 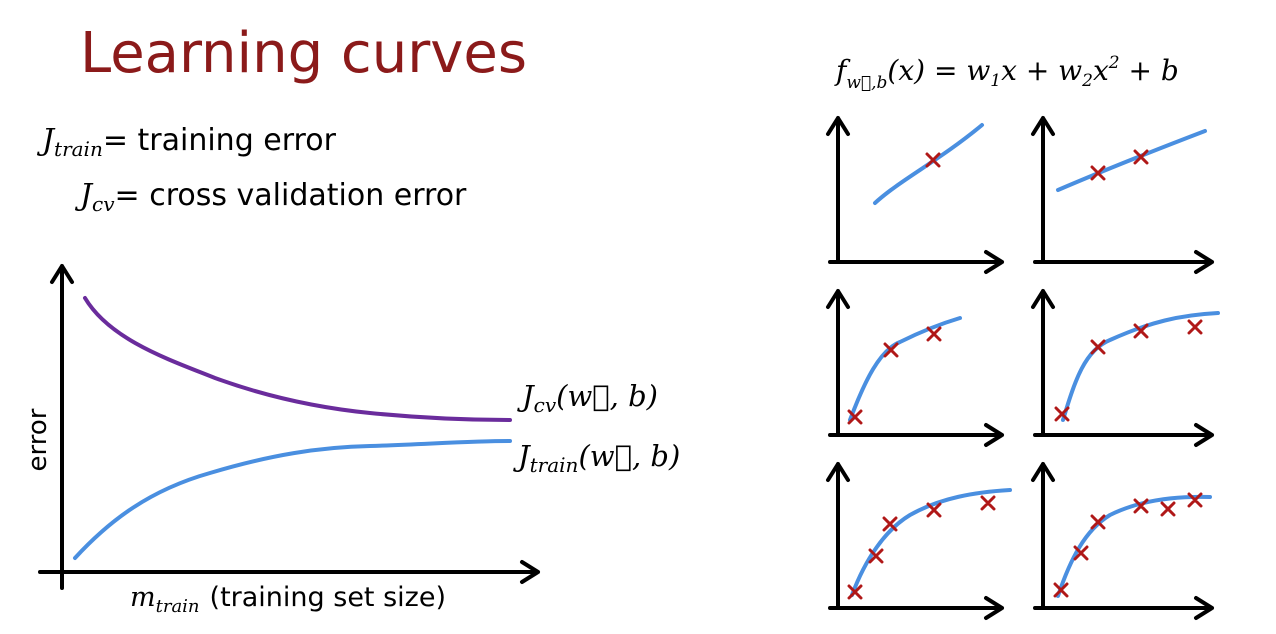 I want to click on definition: Jtrain= training error, so click(x=186, y=142).